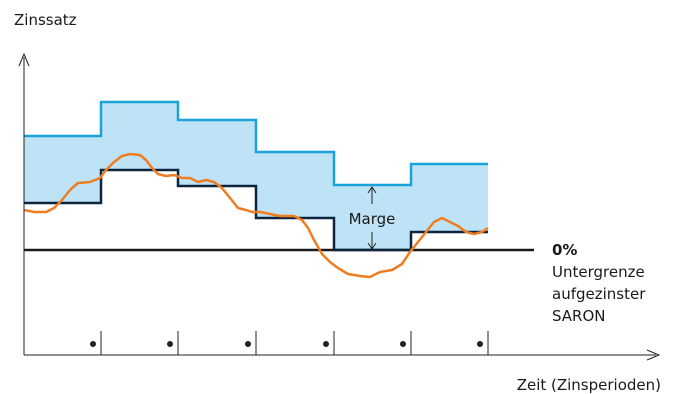 The image size is (674, 394). Describe the element at coordinates (598, 272) in the screenshot. I see `floor-label-line-1: Untergrenze` at that location.